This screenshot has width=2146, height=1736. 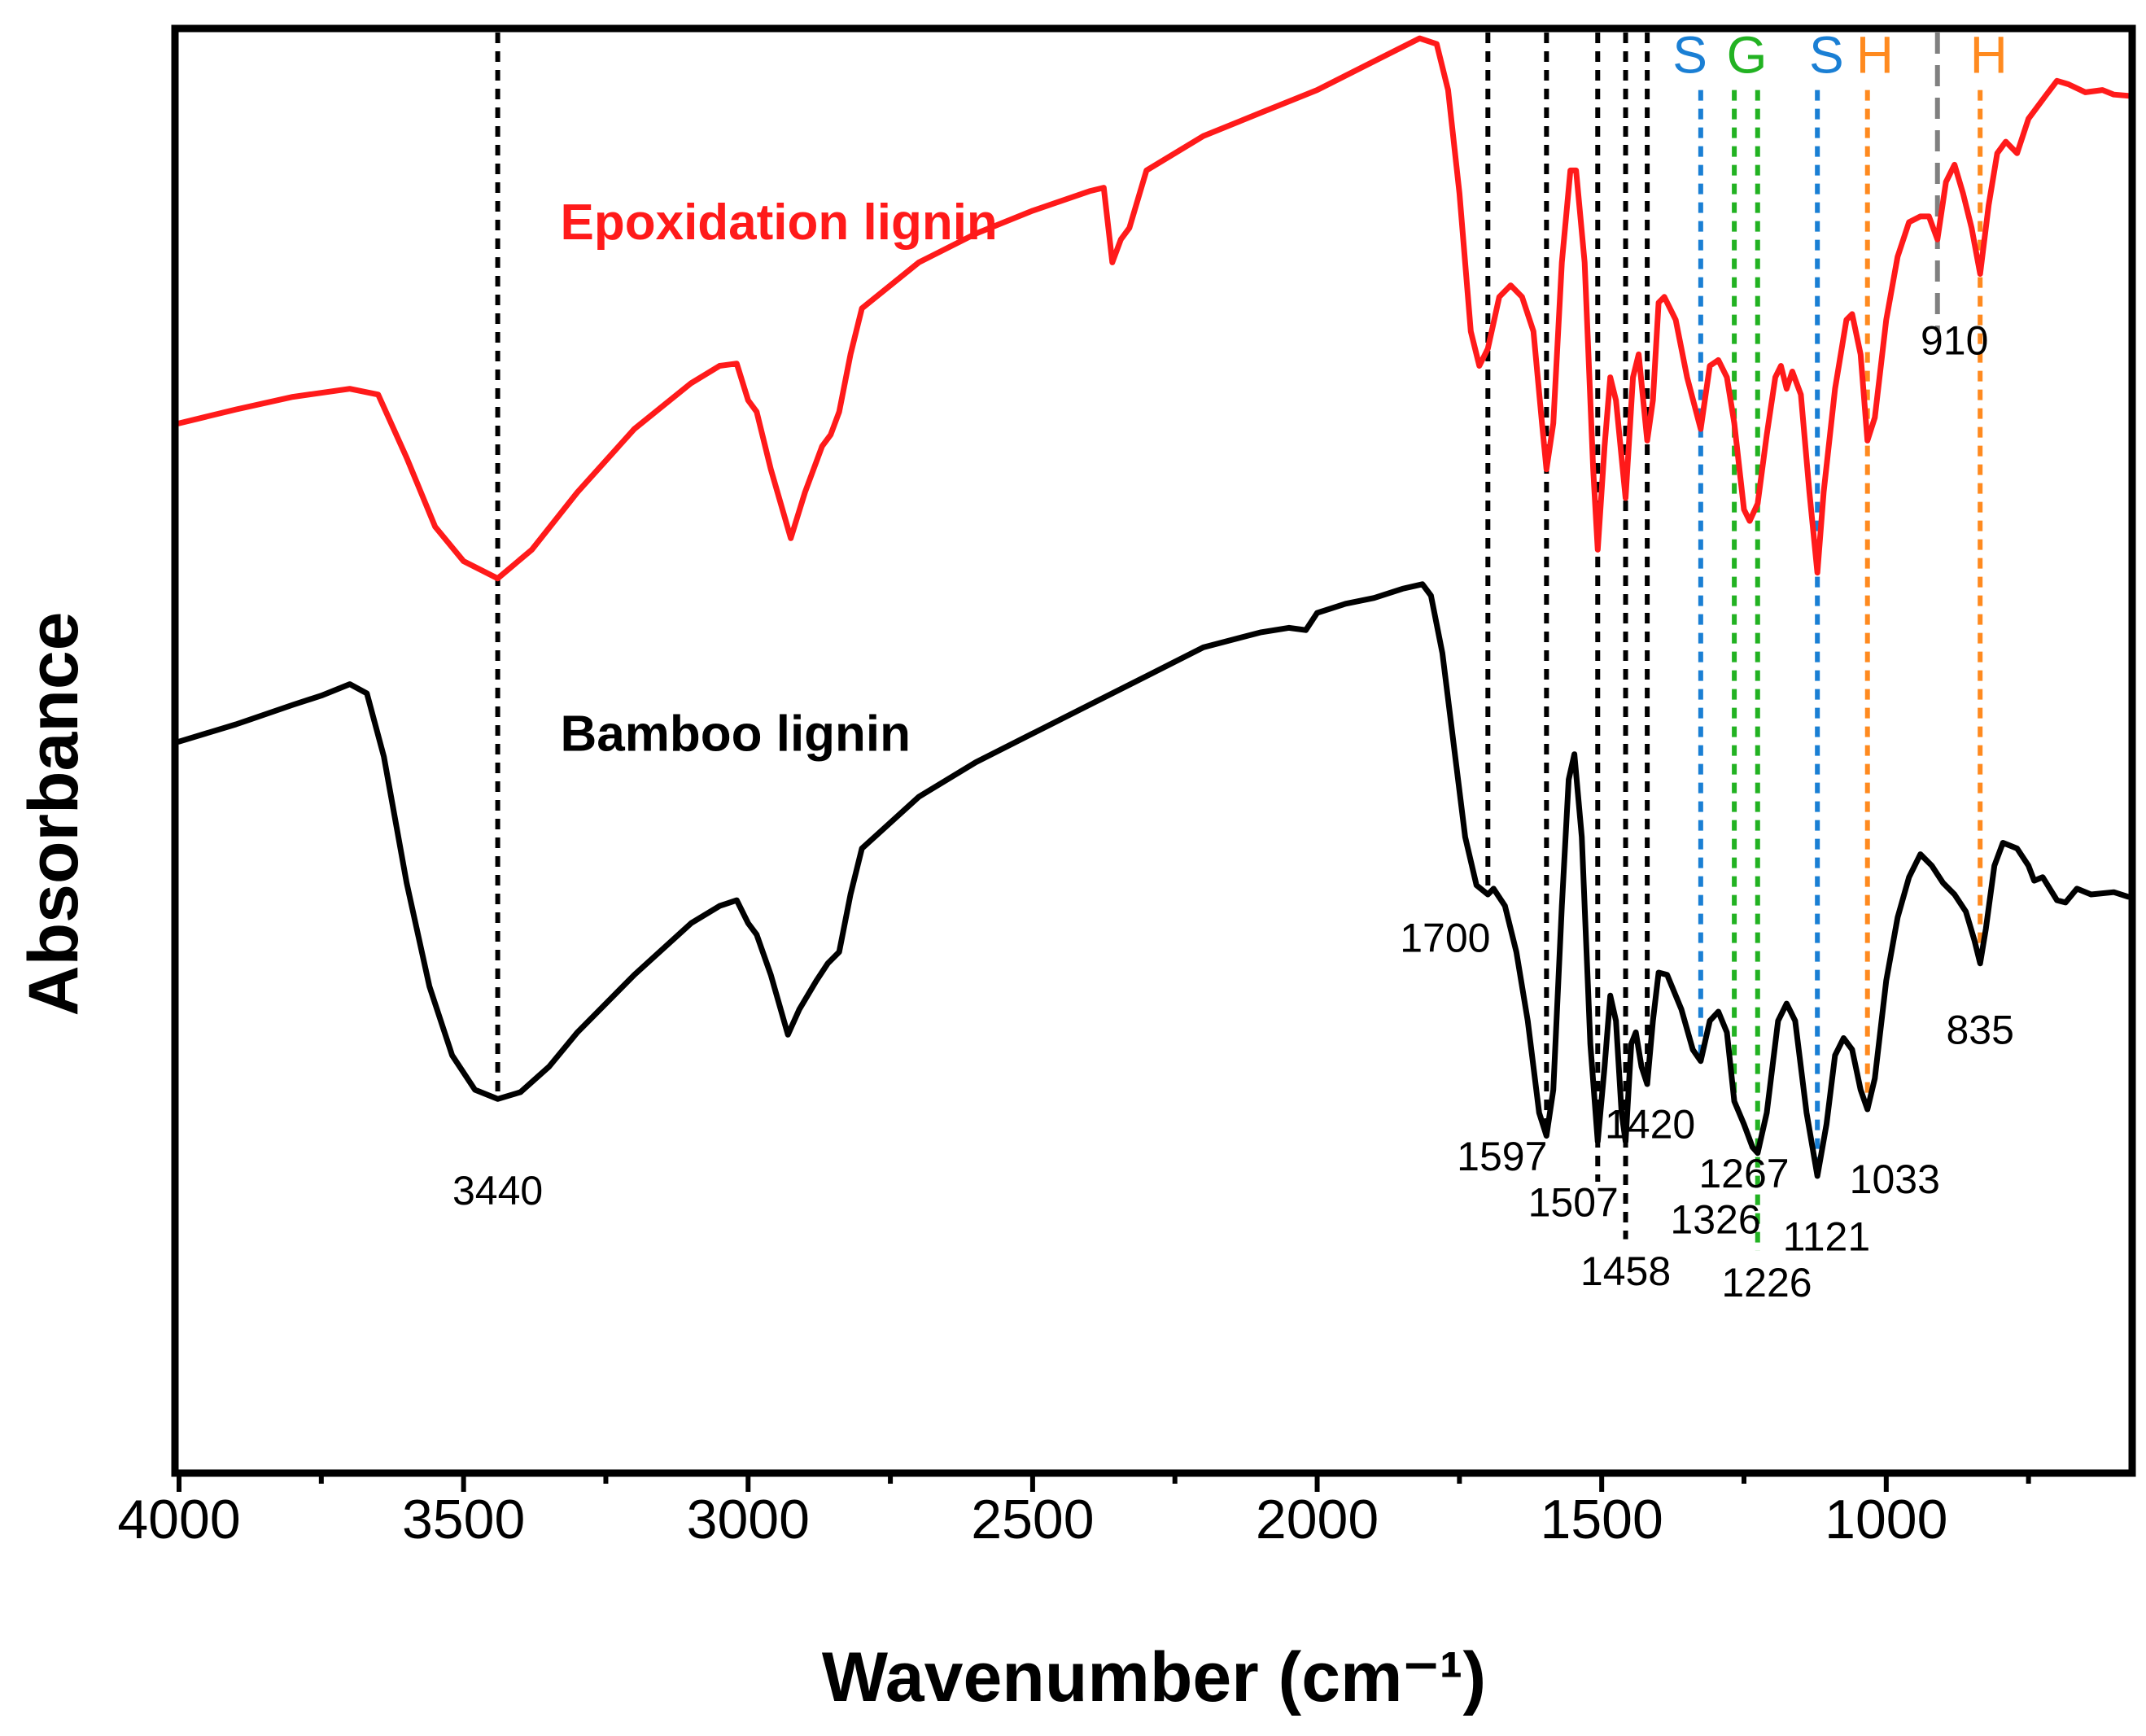 What do you see at coordinates (1886, 1519) in the screenshot?
I see `x-tick-label-1000: 1000` at bounding box center [1886, 1519].